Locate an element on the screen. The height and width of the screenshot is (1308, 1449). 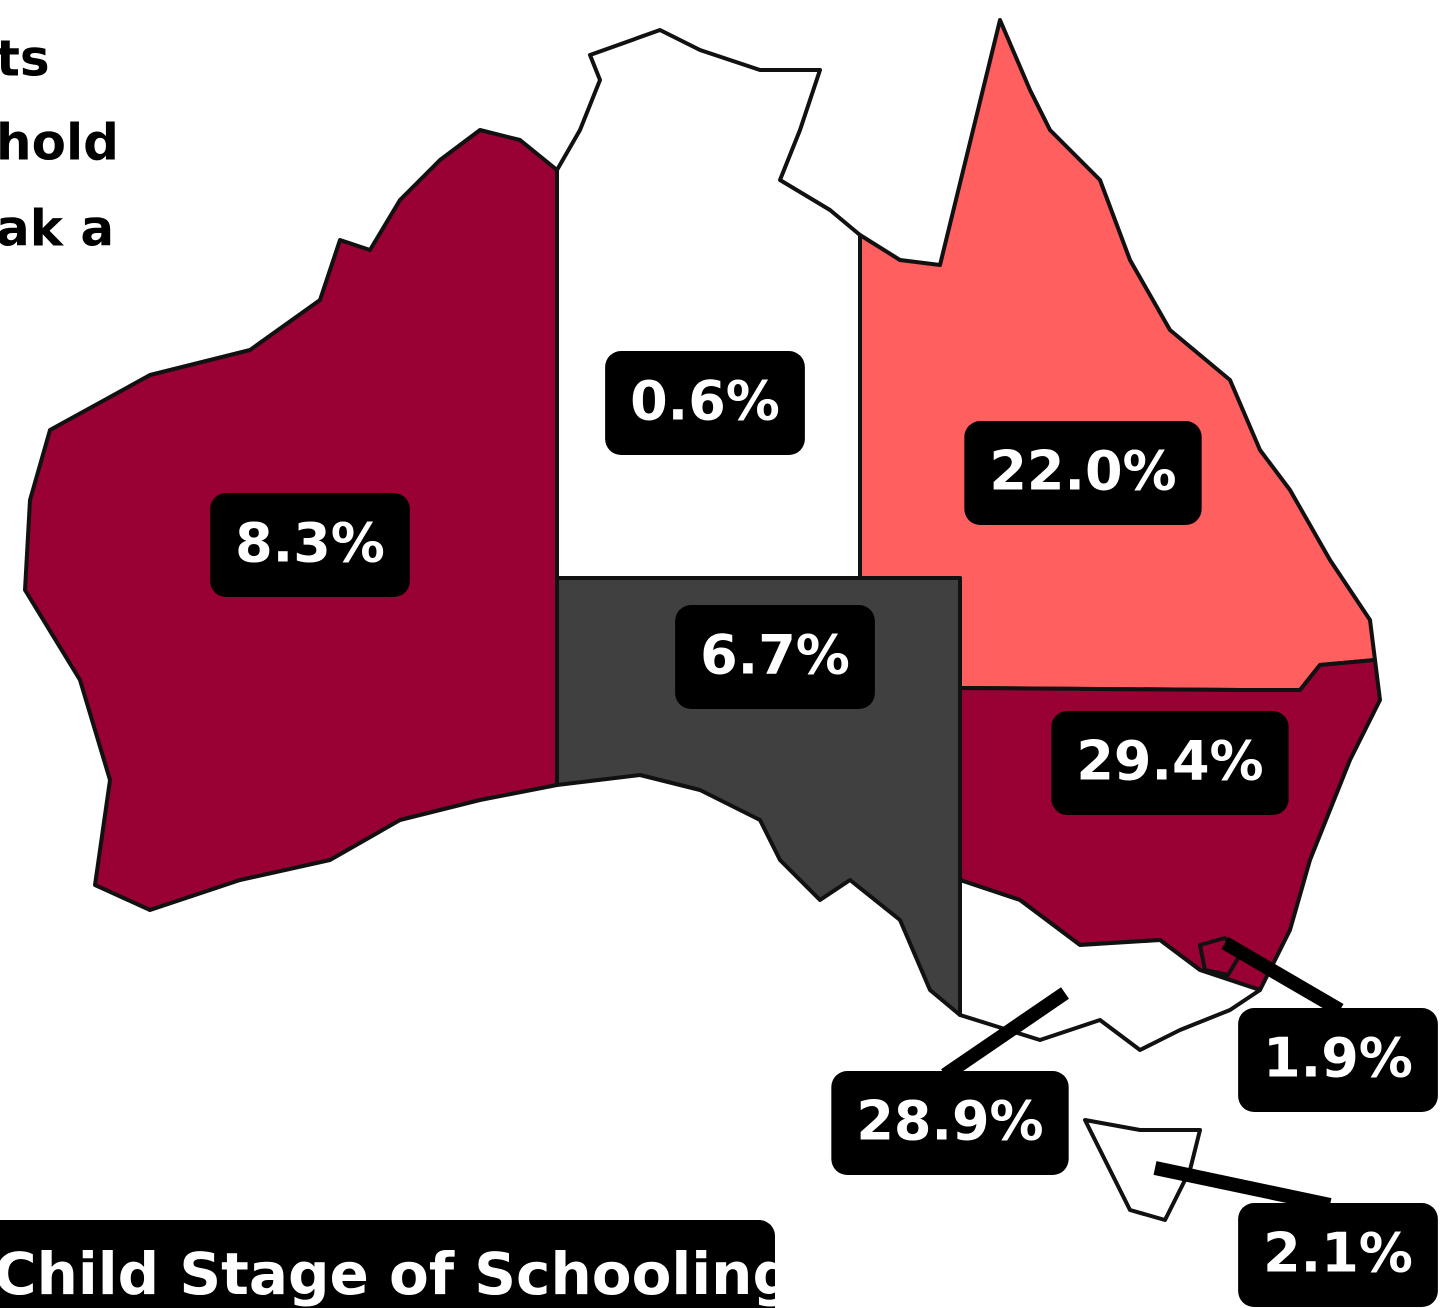
value-label: 8.3% is located at coordinates (310, 543).